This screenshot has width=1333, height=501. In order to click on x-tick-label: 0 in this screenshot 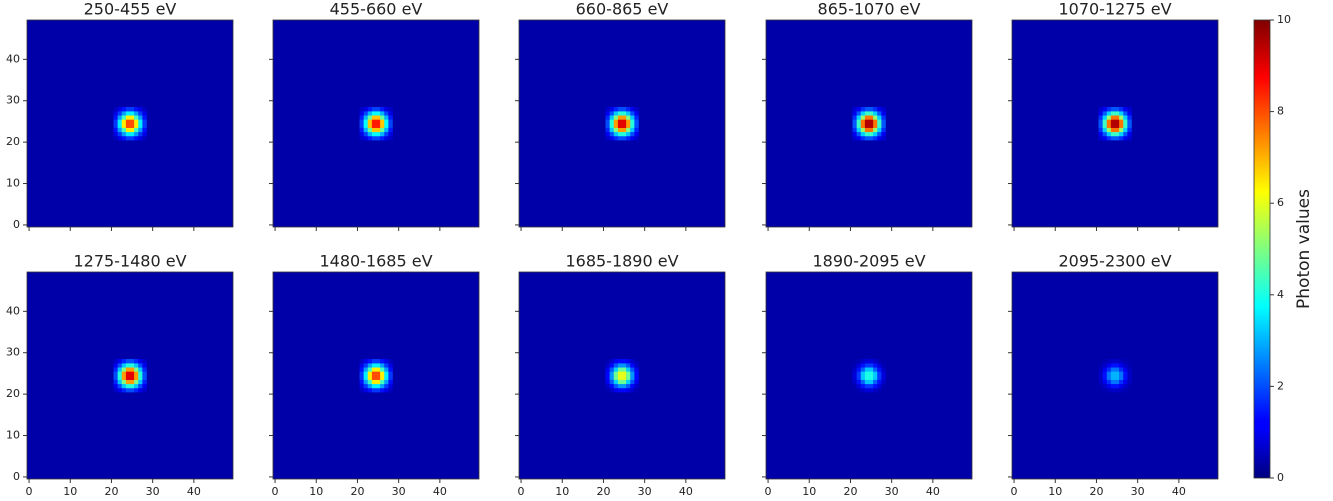, I will do `click(768, 491)`.